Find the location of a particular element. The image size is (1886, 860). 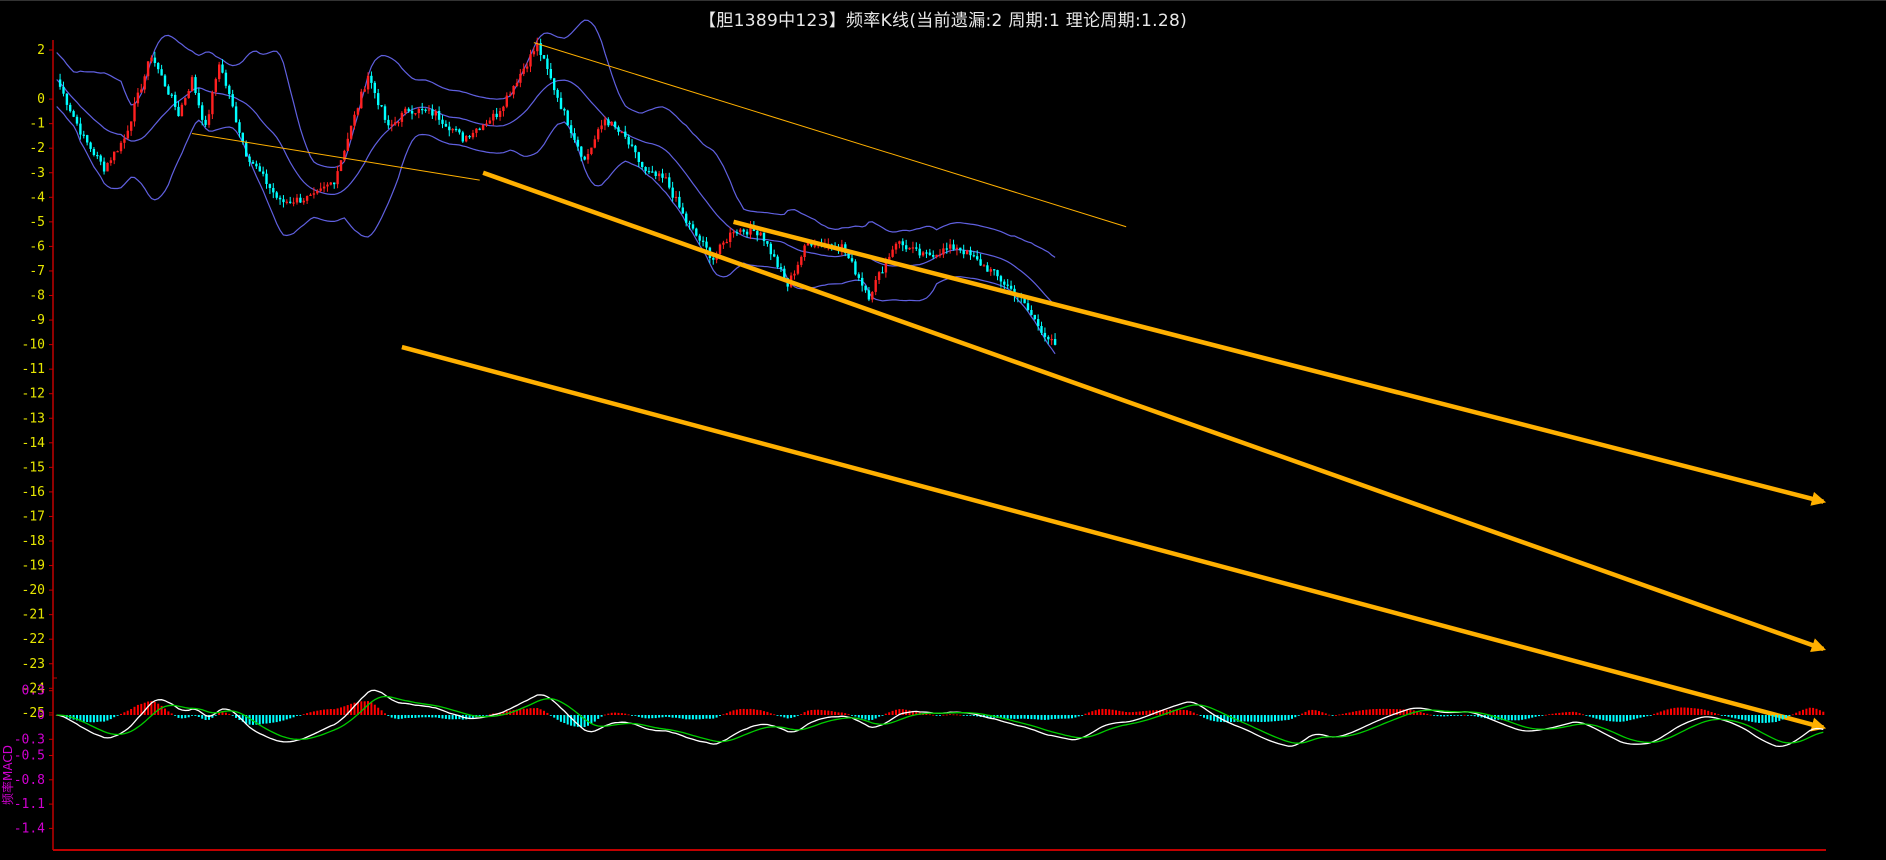

macd-pane is located at coordinates (940, 718).